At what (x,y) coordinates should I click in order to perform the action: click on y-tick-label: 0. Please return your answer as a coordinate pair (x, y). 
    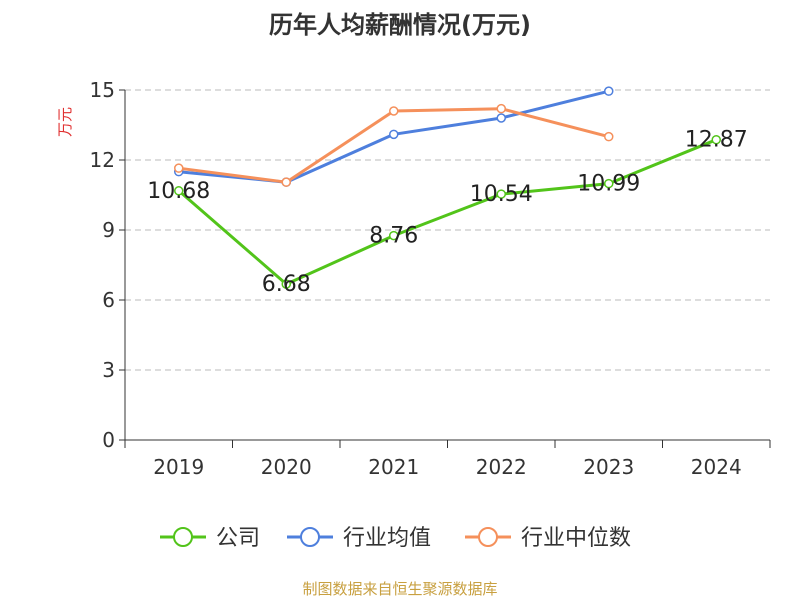
    Looking at the image, I should click on (108, 440).